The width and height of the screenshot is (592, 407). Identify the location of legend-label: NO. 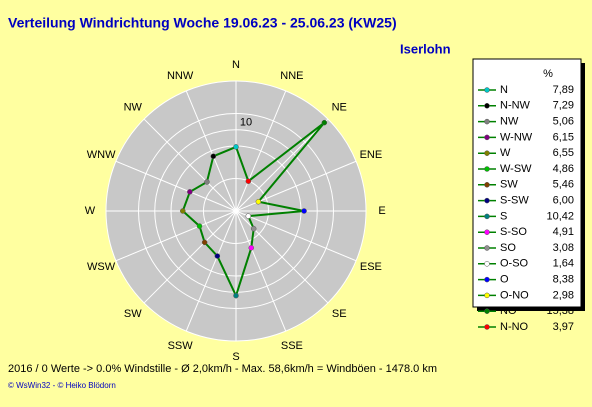
(508, 311).